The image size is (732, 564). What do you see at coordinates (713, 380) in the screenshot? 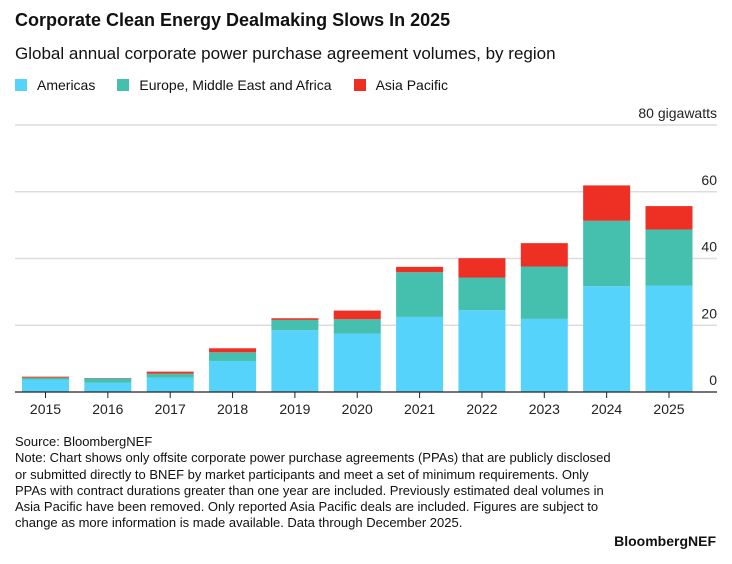
I see `y-tick-label: 0` at bounding box center [713, 380].